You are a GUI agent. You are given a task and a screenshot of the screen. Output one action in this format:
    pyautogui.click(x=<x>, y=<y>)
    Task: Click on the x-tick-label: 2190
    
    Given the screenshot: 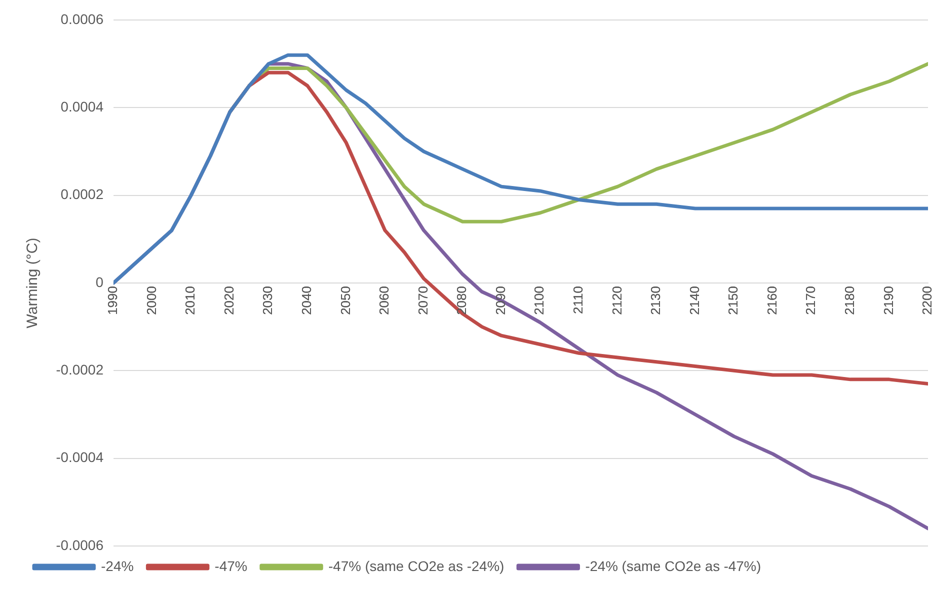 What is the action you would take?
    pyautogui.click(x=888, y=300)
    